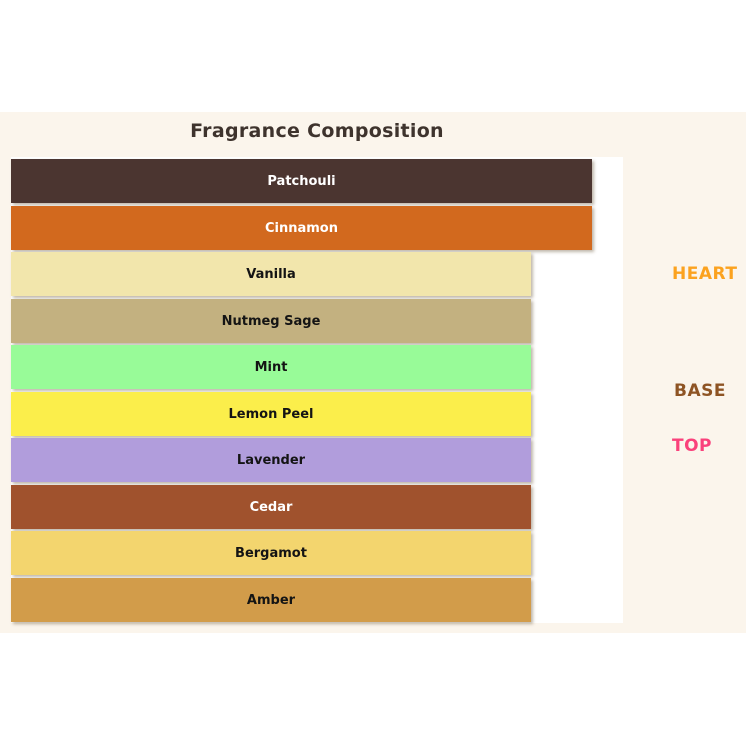  I want to click on bar-cinnamon: Cinnamon, so click(301, 228).